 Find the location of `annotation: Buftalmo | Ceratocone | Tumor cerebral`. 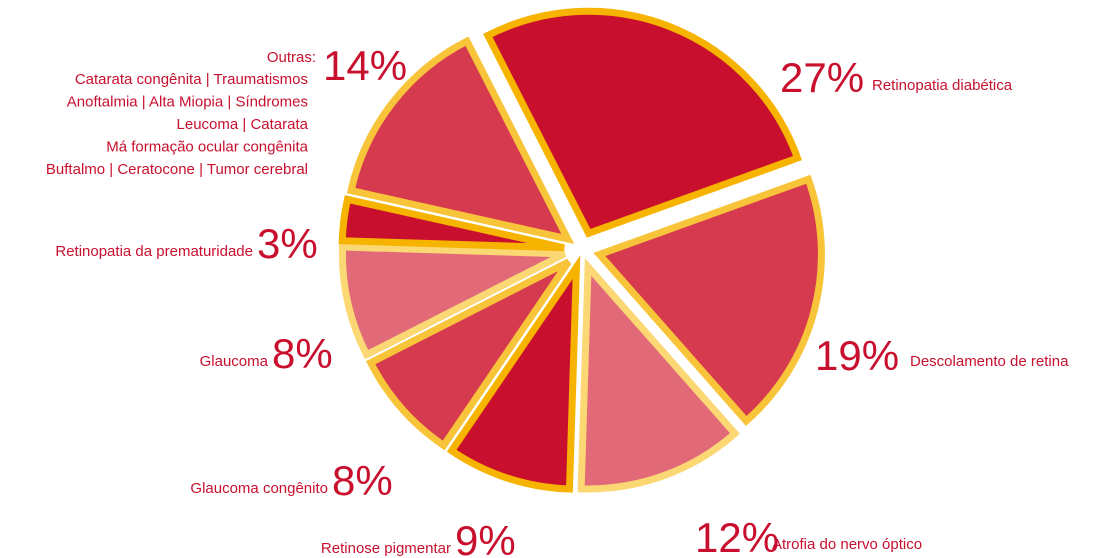

annotation: Buftalmo | Ceratocone | Tumor cerebral is located at coordinates (177, 169).